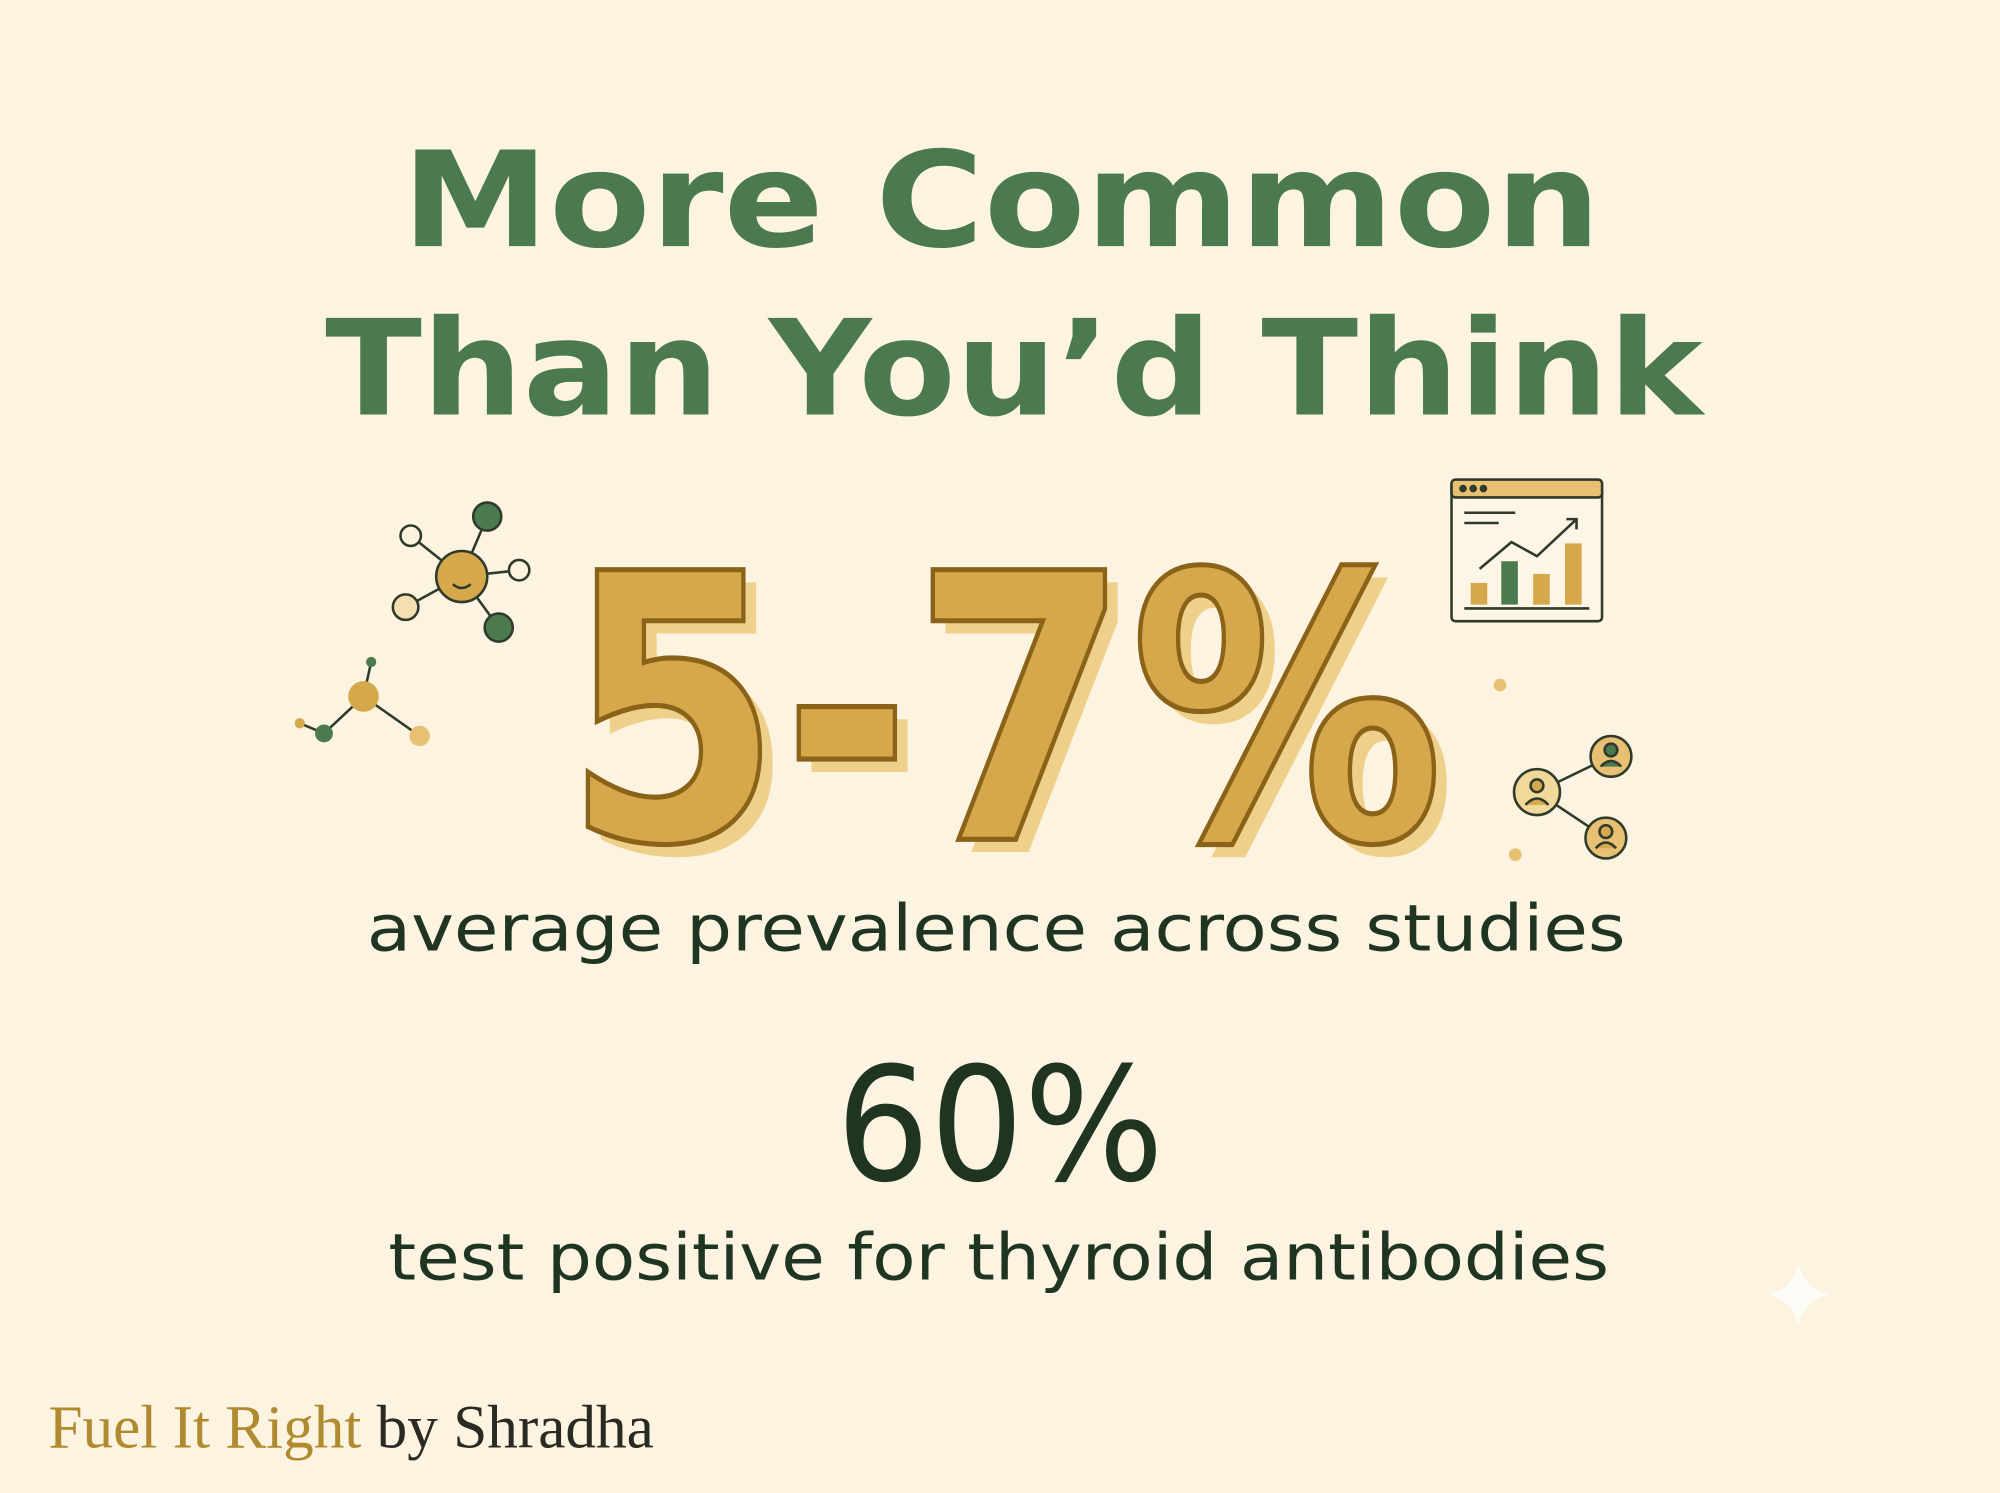 The height and width of the screenshot is (1493, 2000). What do you see at coordinates (1001, 201) in the screenshot?
I see `title-line: More Common` at bounding box center [1001, 201].